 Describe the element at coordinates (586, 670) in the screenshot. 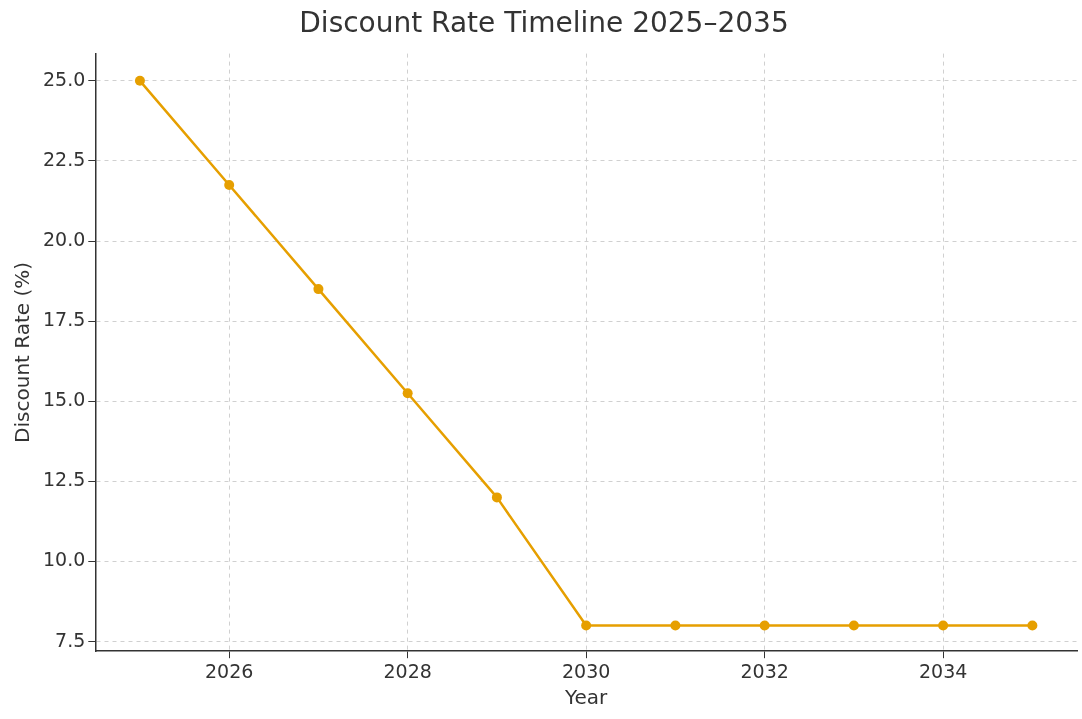

I see `x-tick-label: 2030` at that location.